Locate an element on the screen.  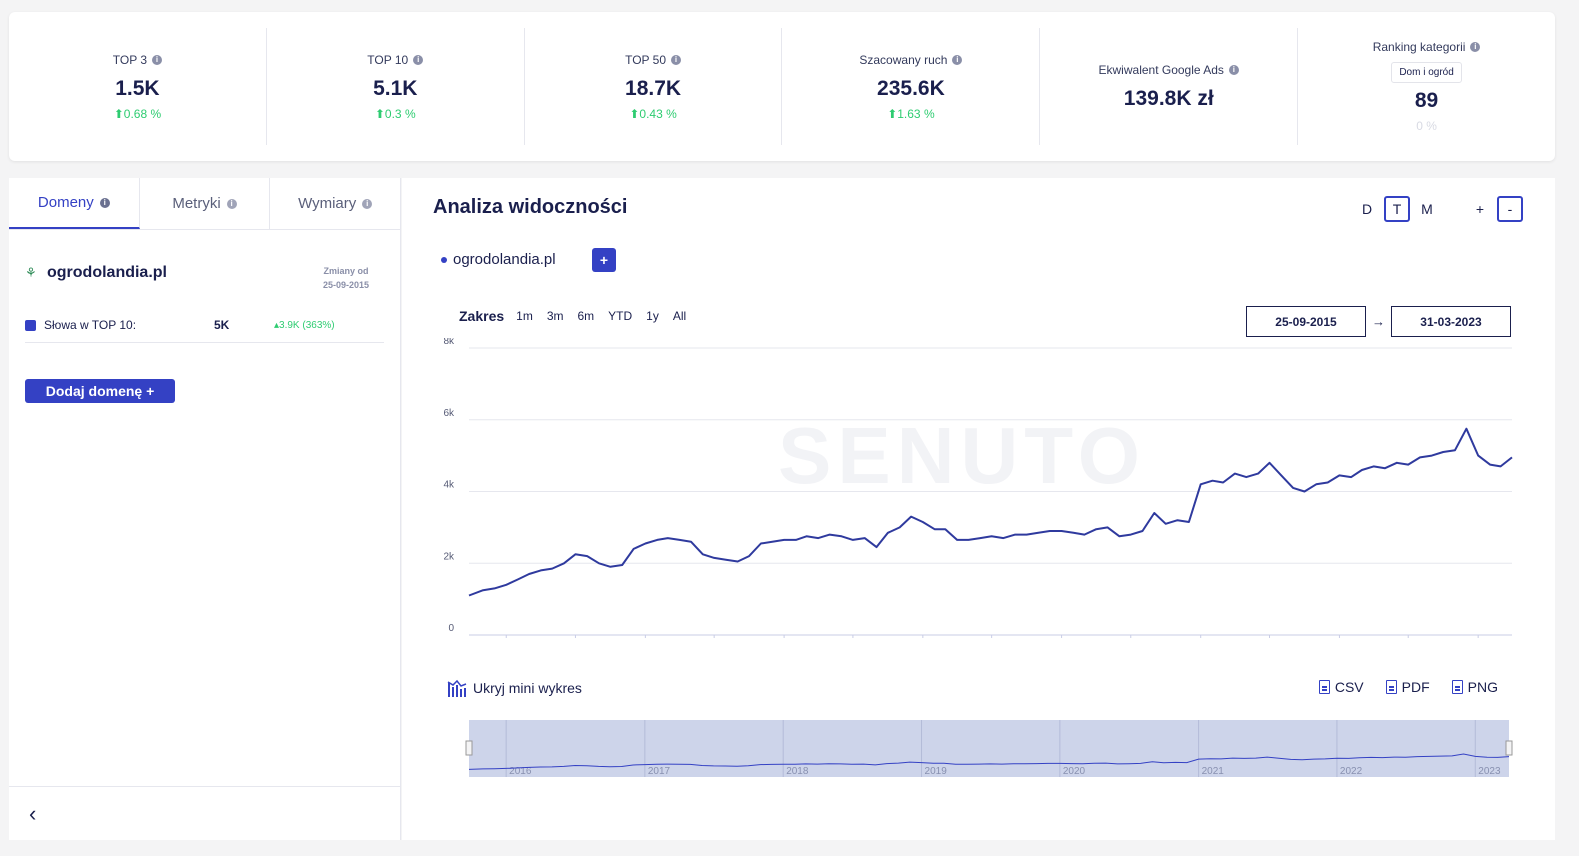
metric-label: Słowa w TOP 10: is located at coordinates (90, 325).